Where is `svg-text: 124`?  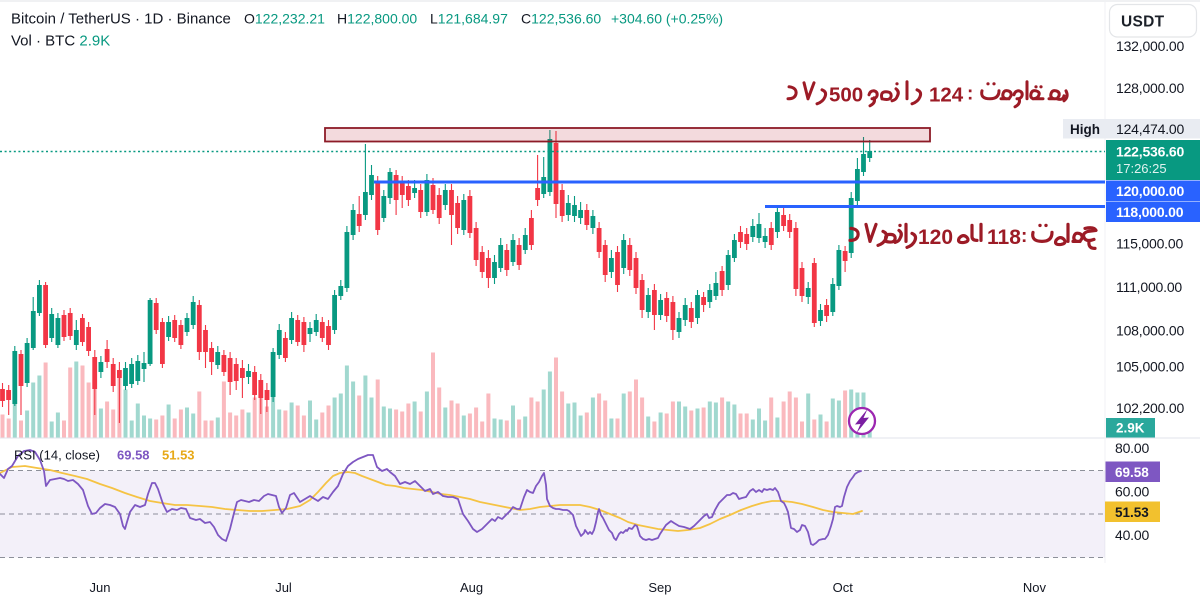 svg-text: 124 is located at coordinates (946, 94).